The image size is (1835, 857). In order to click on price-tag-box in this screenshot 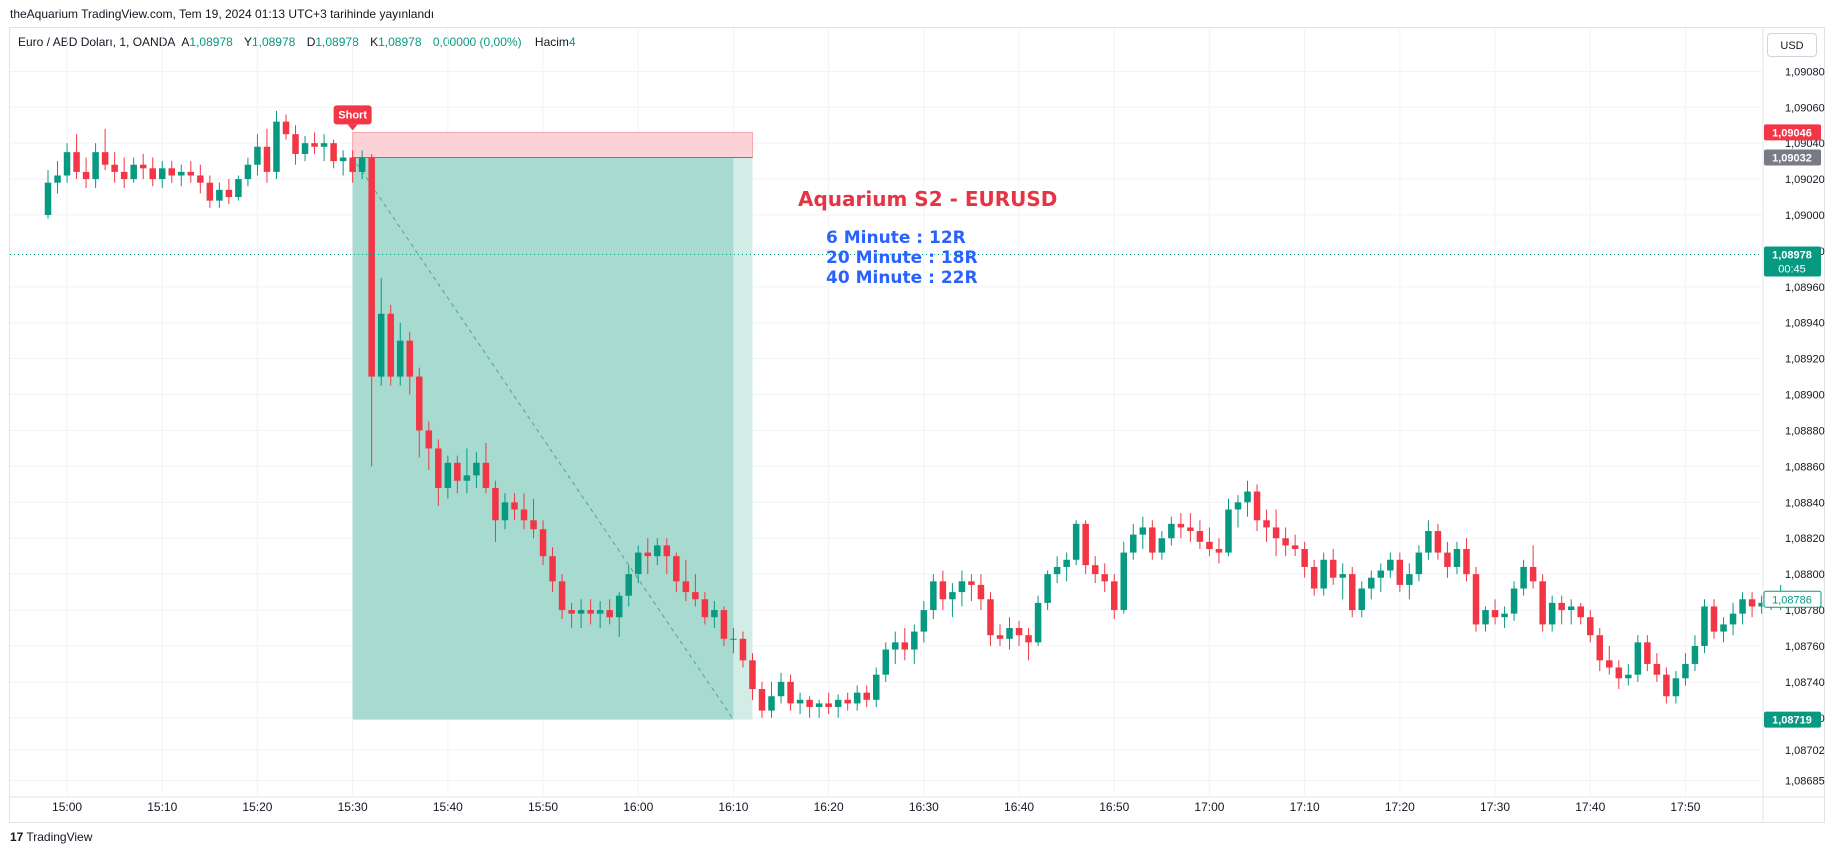, I will do `click(1792, 157)`.